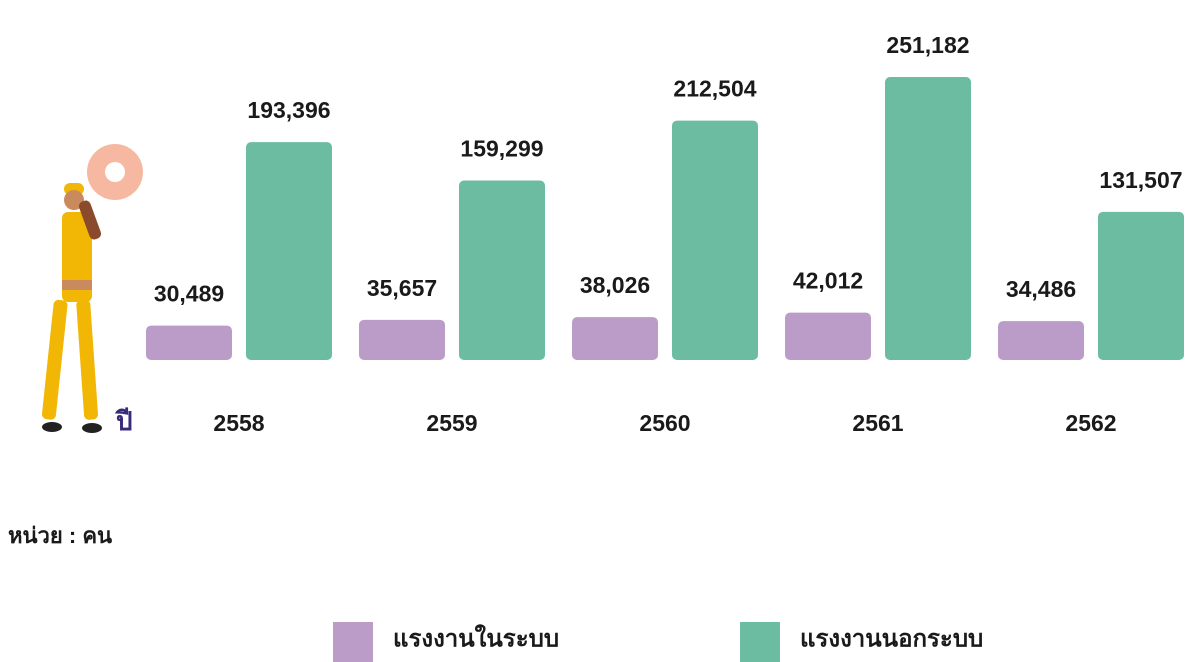 The image size is (1195, 662). I want to click on x-tick-label: 2560, so click(664, 423).